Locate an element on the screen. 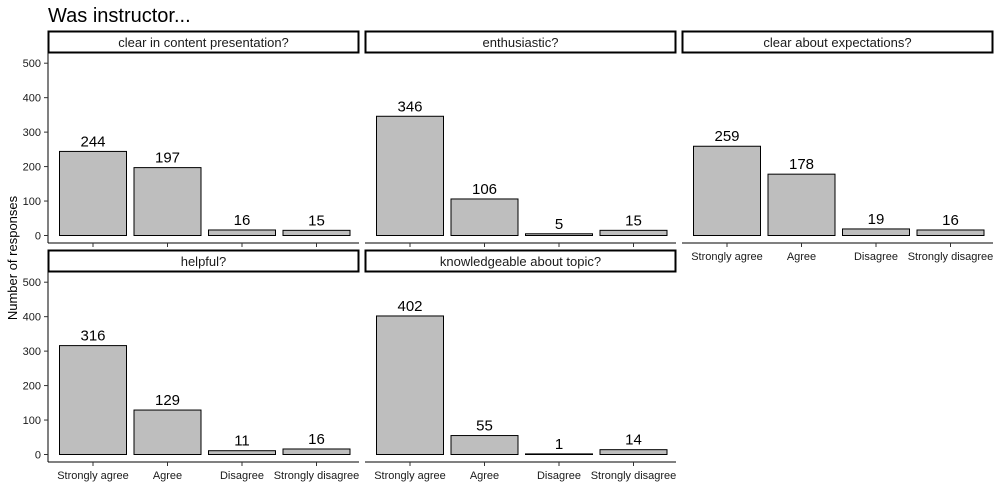 This screenshot has height=500, width=1000. bar-value-label: 316 is located at coordinates (92, 336).